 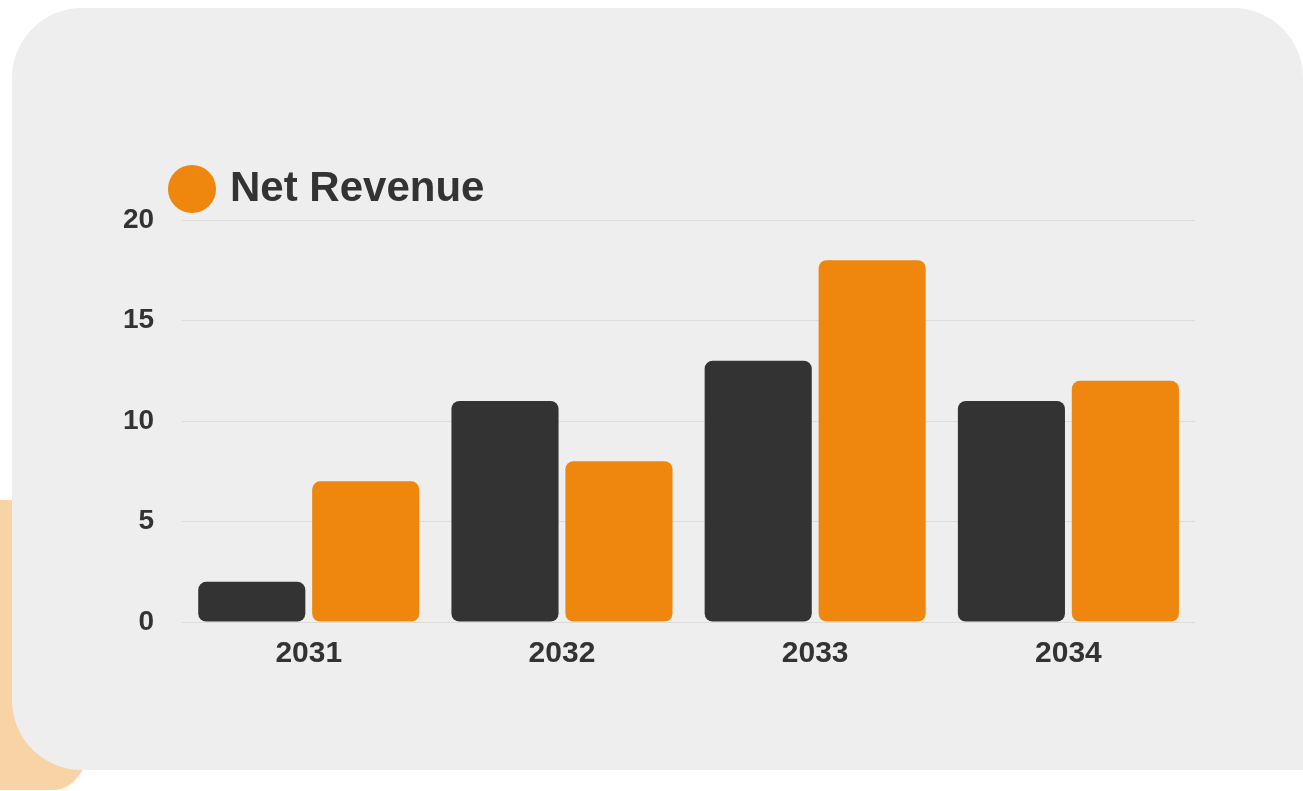 I want to click on x-tick-label: 2033, so click(x=815, y=652).